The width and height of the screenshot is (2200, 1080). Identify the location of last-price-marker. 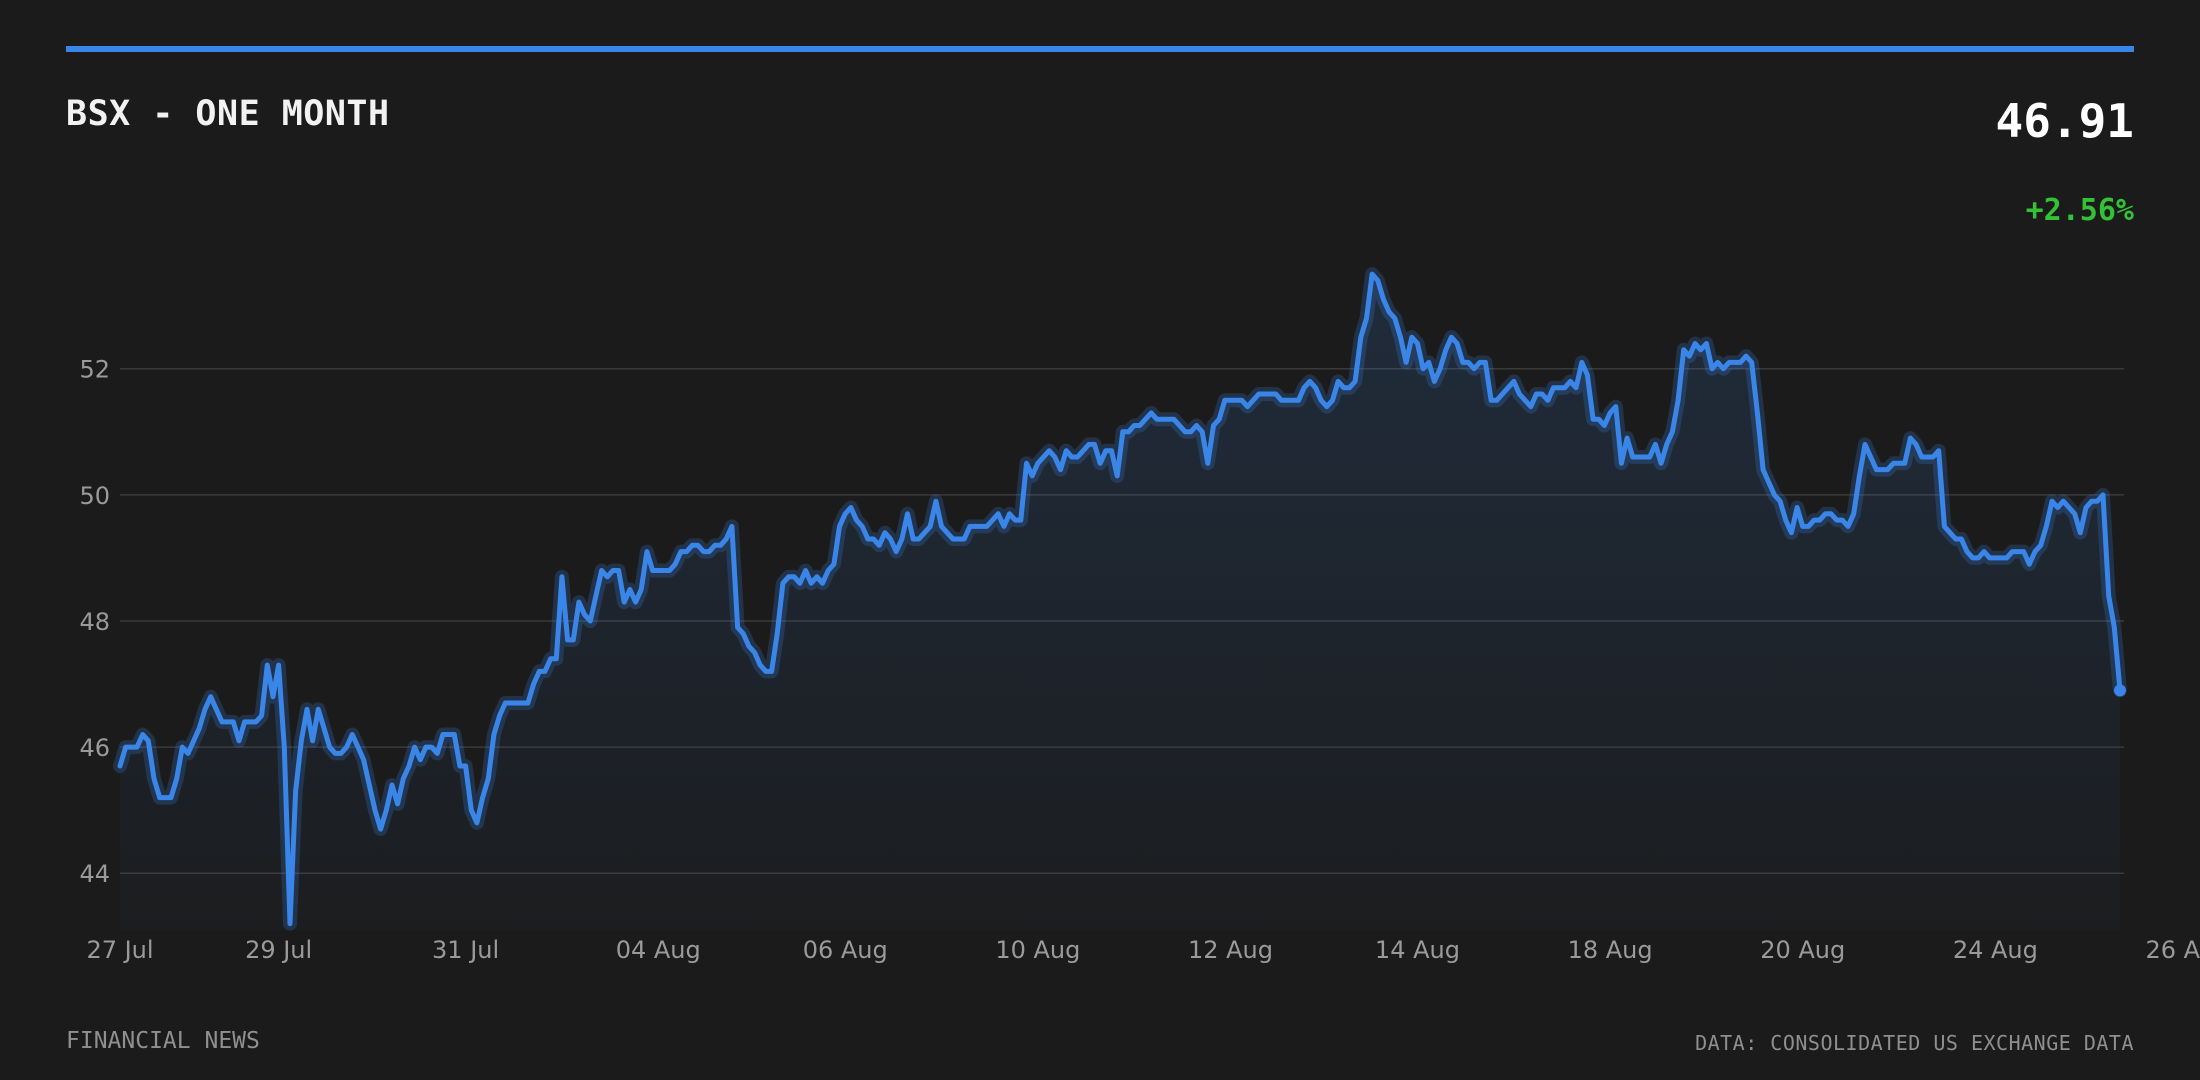
(2120, 690).